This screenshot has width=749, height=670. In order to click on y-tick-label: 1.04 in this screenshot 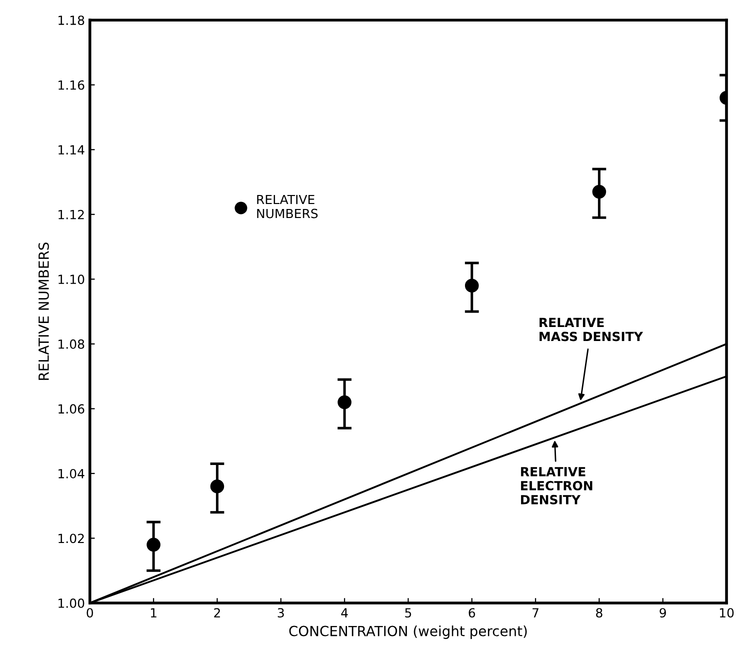, I will do `click(71, 473)`.